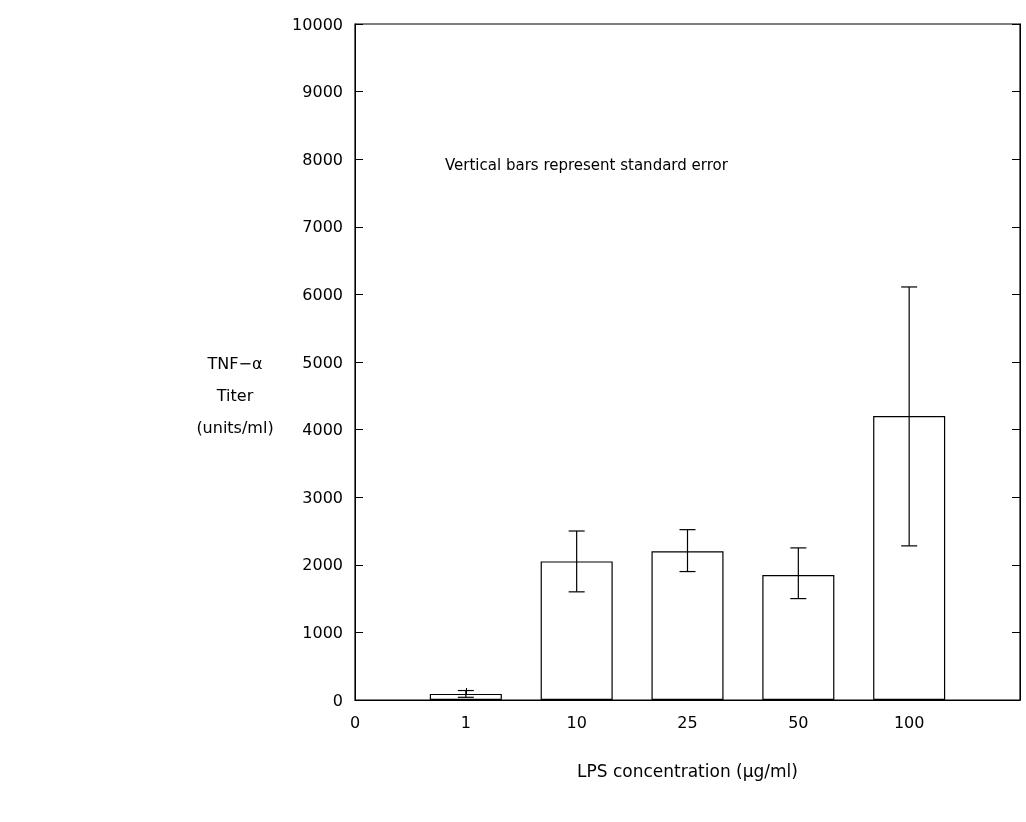  Describe the element at coordinates (587, 164) in the screenshot. I see `annotation: Vertical bars represent standard error` at that location.